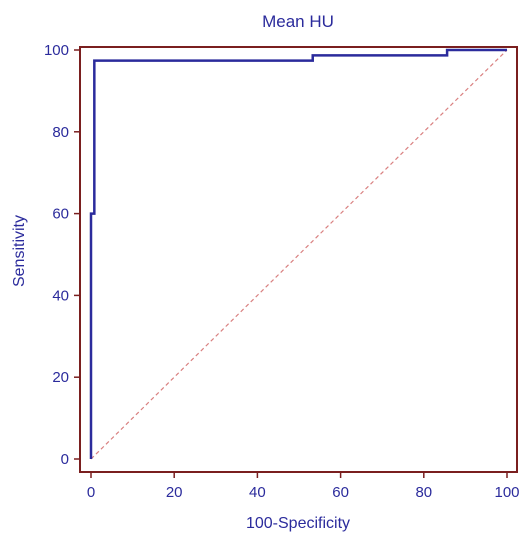 This screenshot has height=535, width=522. What do you see at coordinates (60, 214) in the screenshot?
I see `y-tick-label: 60` at bounding box center [60, 214].